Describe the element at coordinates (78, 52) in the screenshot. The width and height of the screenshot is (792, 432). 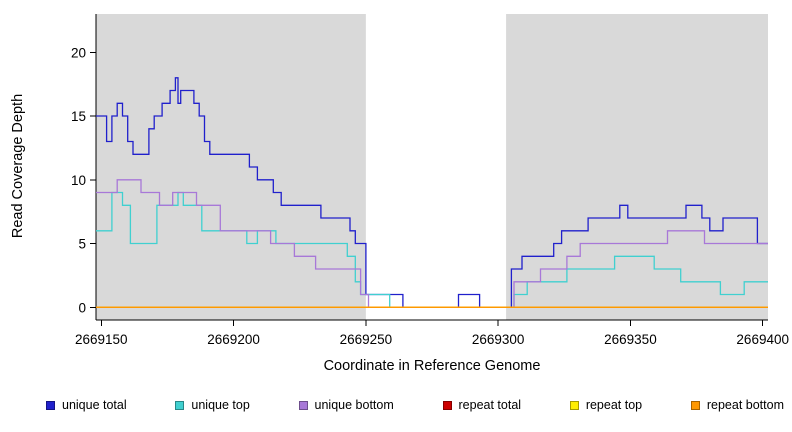
I see `y-tick-label: 20` at that location.